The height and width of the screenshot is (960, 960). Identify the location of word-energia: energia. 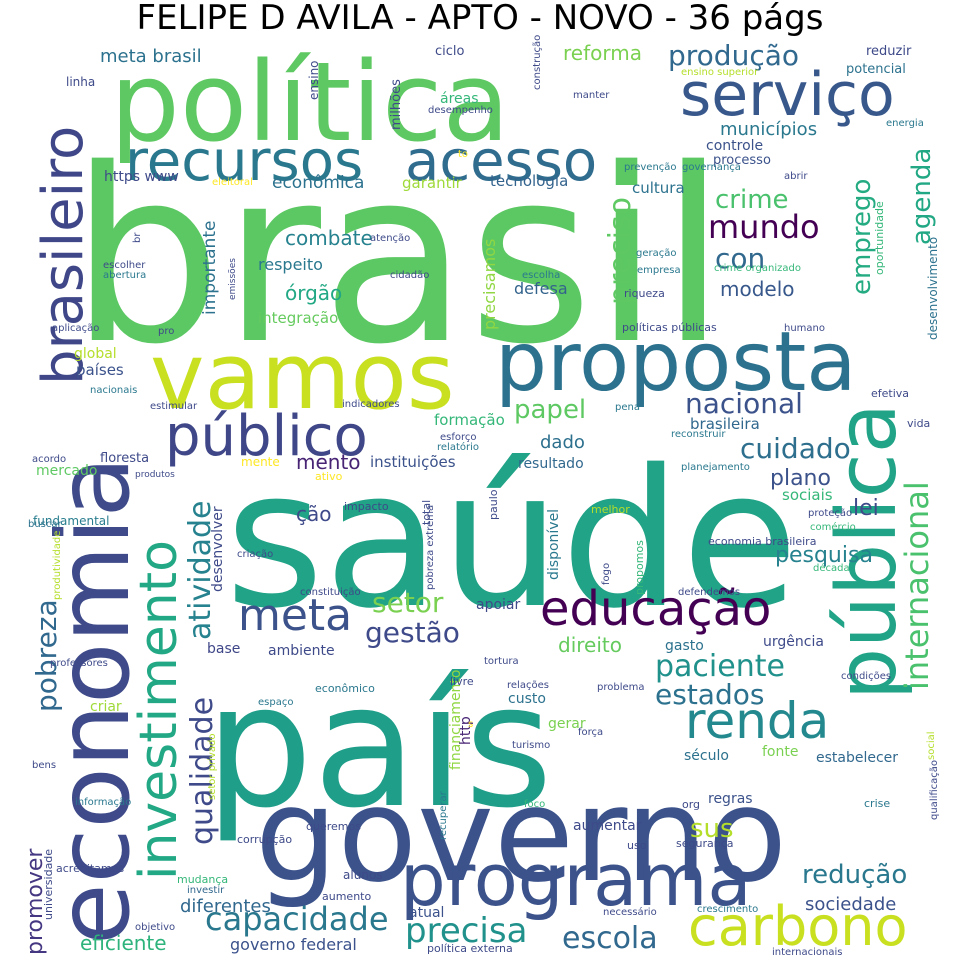
(905, 123).